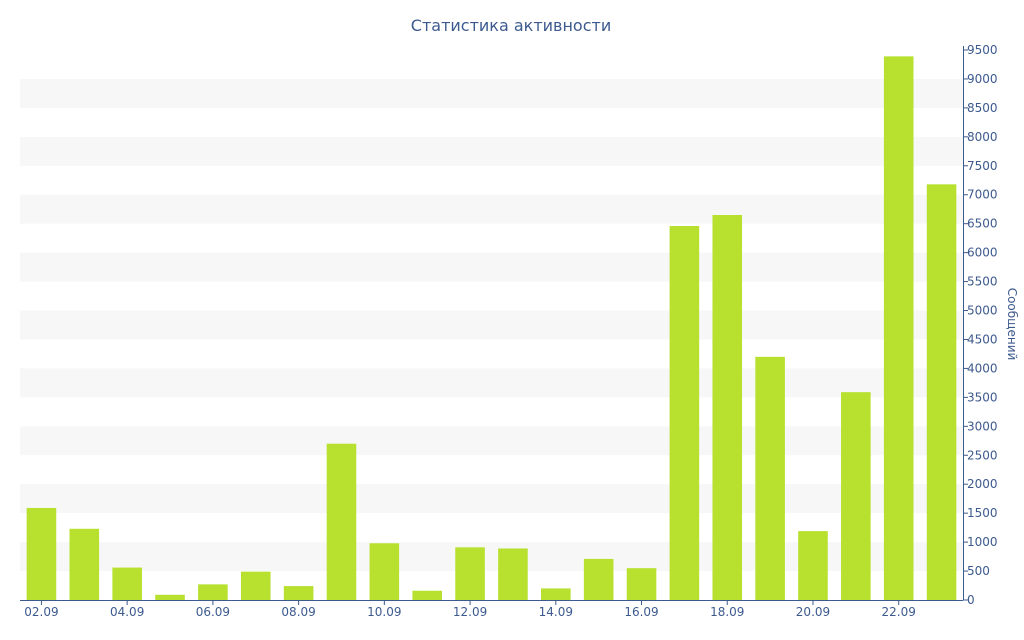 This screenshot has height=640, width=1024. Describe the element at coordinates (978, 571) in the screenshot. I see `y-tick-label: 500` at that location.